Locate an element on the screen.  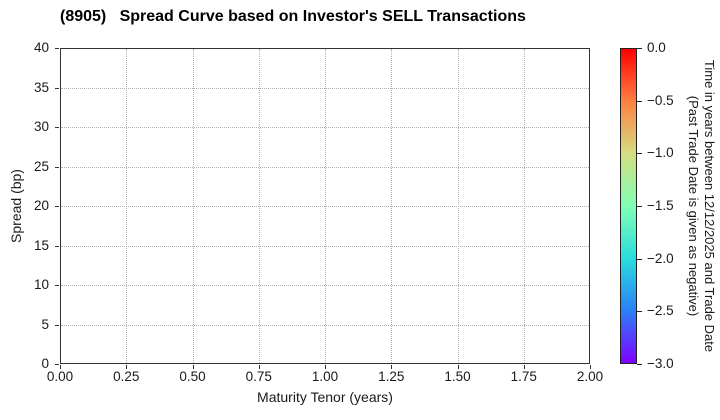
colorbar-tick-label: −1.0 is located at coordinates (660, 153).